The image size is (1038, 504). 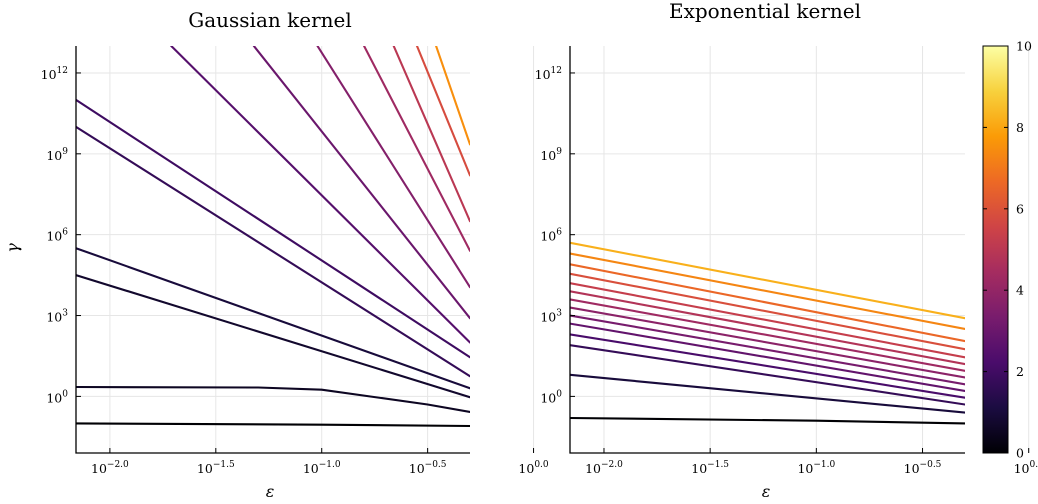 What do you see at coordinates (270, 20) in the screenshot?
I see `gaussian-plot-title: Gaussian kernel` at bounding box center [270, 20].